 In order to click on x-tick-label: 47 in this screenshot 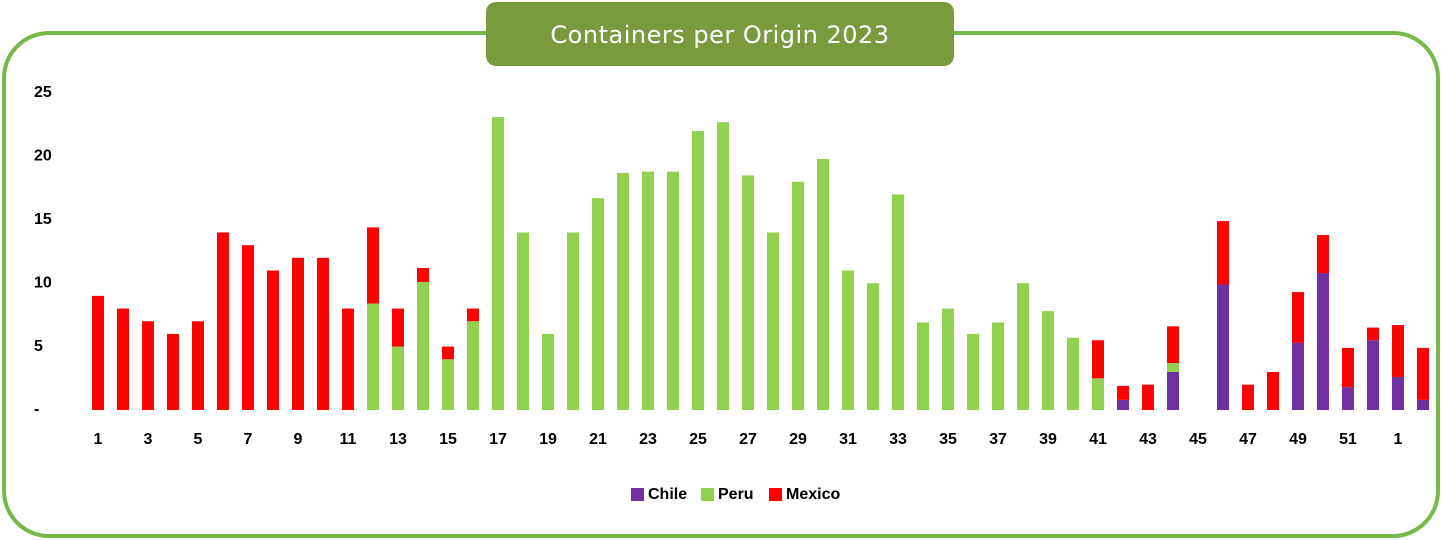, I will do `click(1248, 439)`.